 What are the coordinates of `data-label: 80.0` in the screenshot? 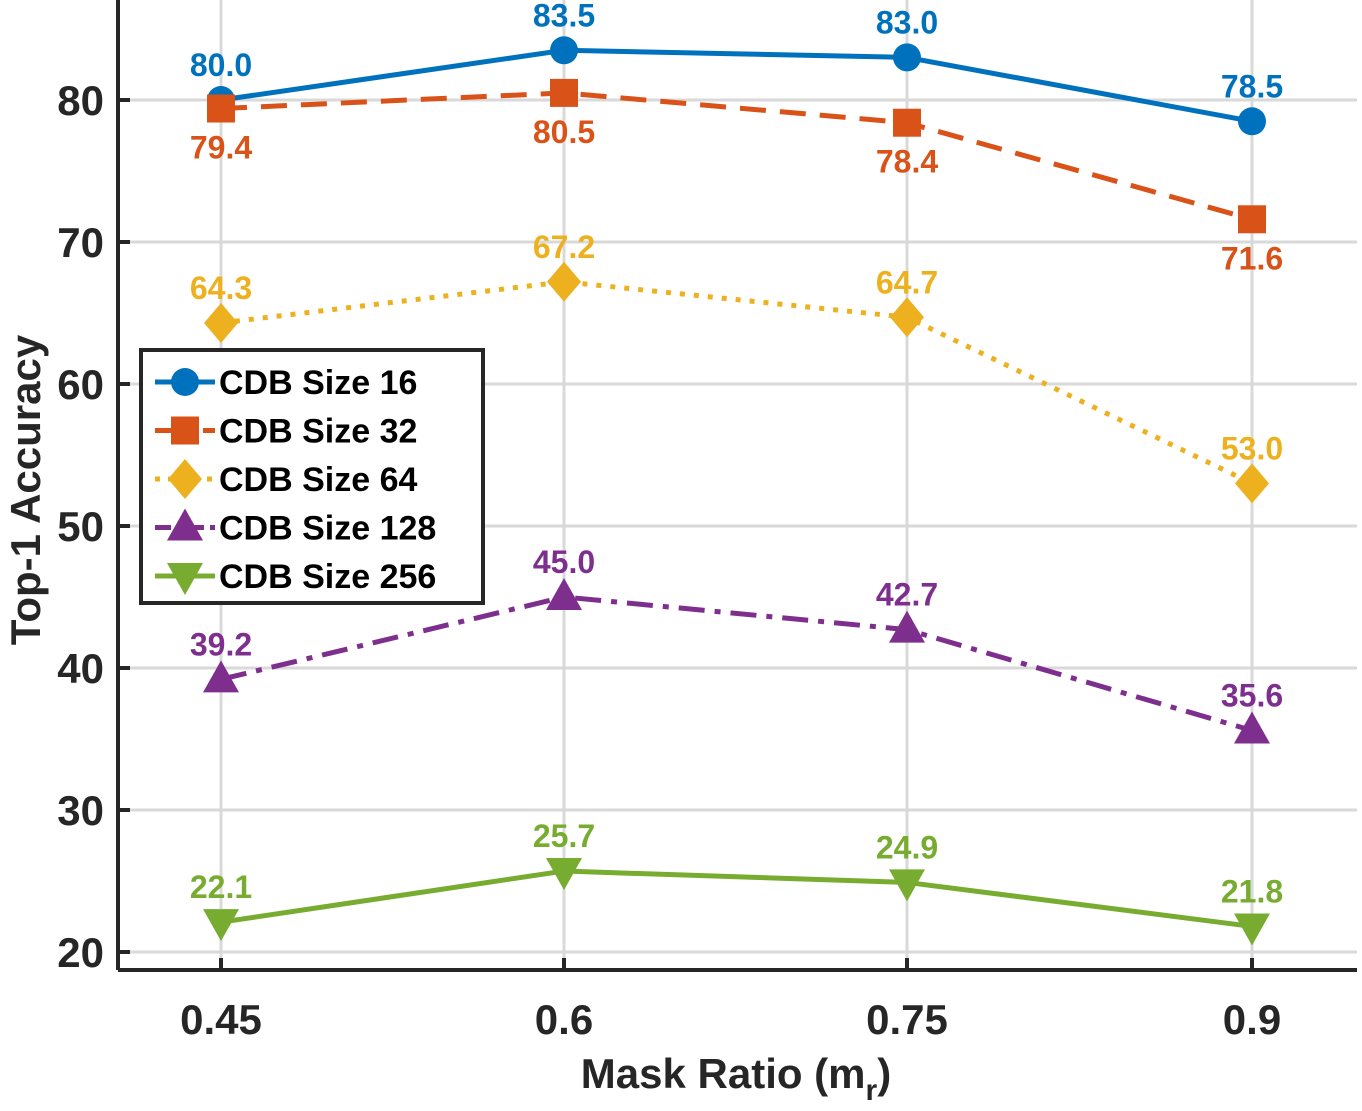 It's located at (221, 65).